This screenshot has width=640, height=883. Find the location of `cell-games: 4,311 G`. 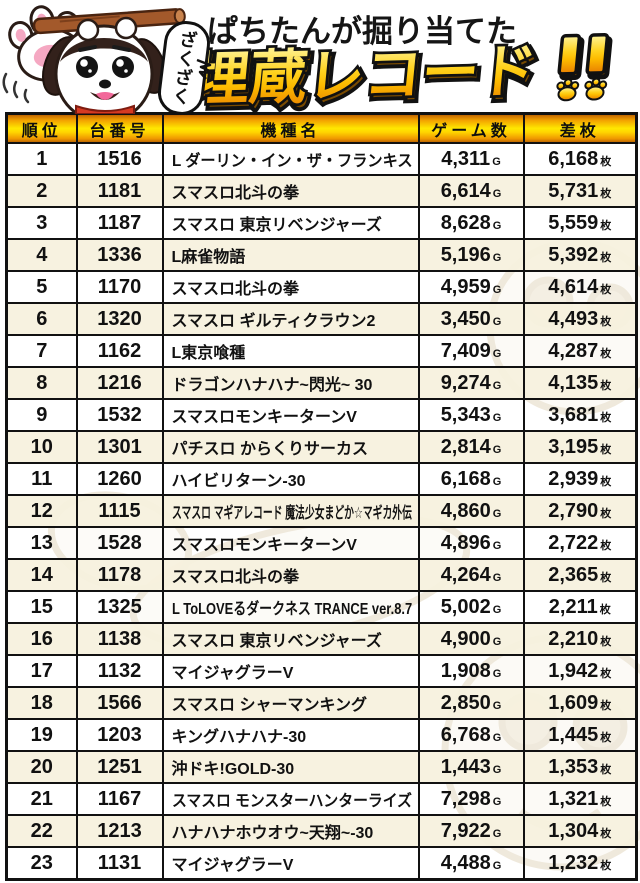

cell-games: 4,311 G is located at coordinates (471, 159).